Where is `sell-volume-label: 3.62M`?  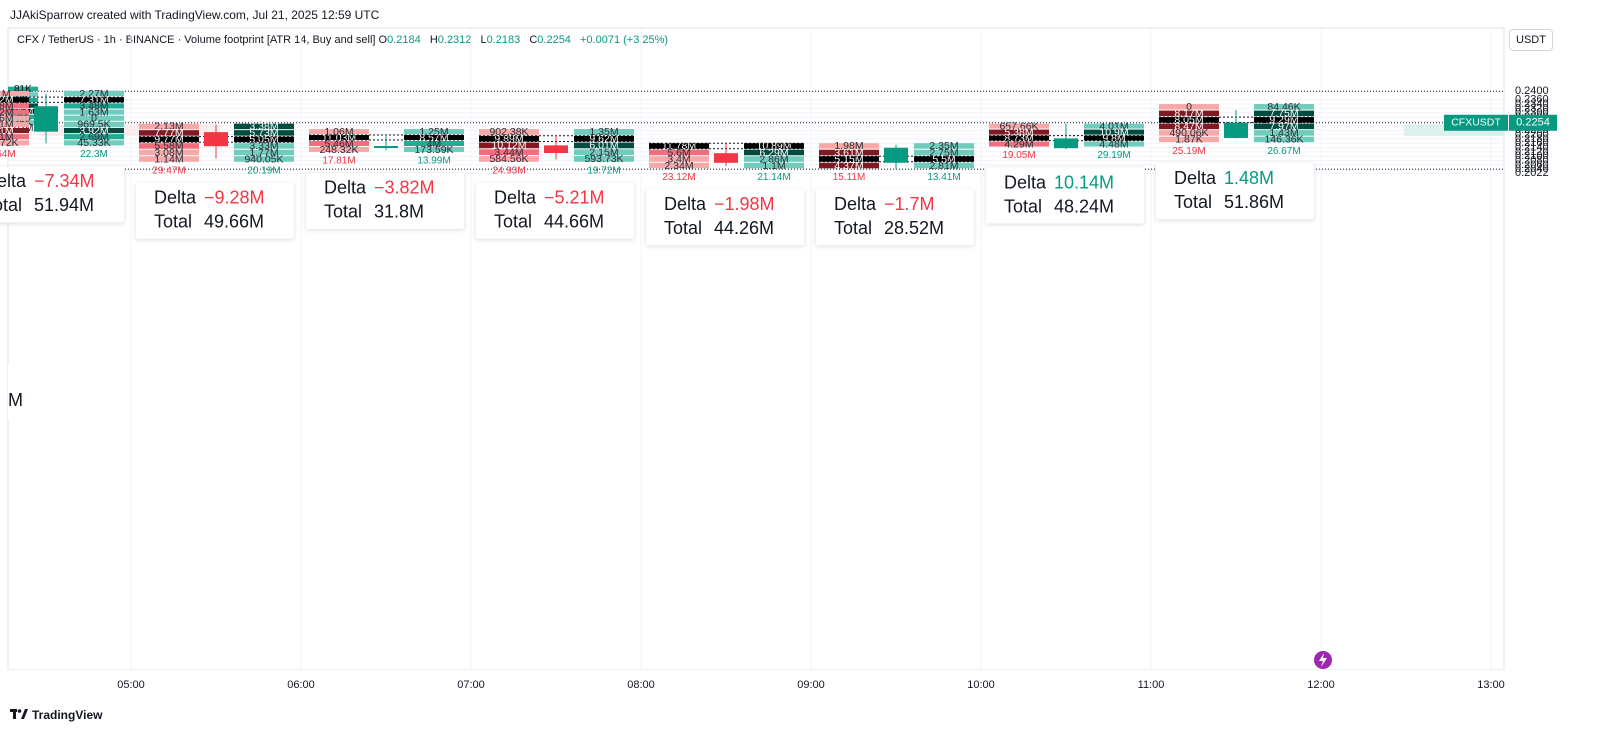
sell-volume-label: 3.62M is located at coordinates (7, 112).